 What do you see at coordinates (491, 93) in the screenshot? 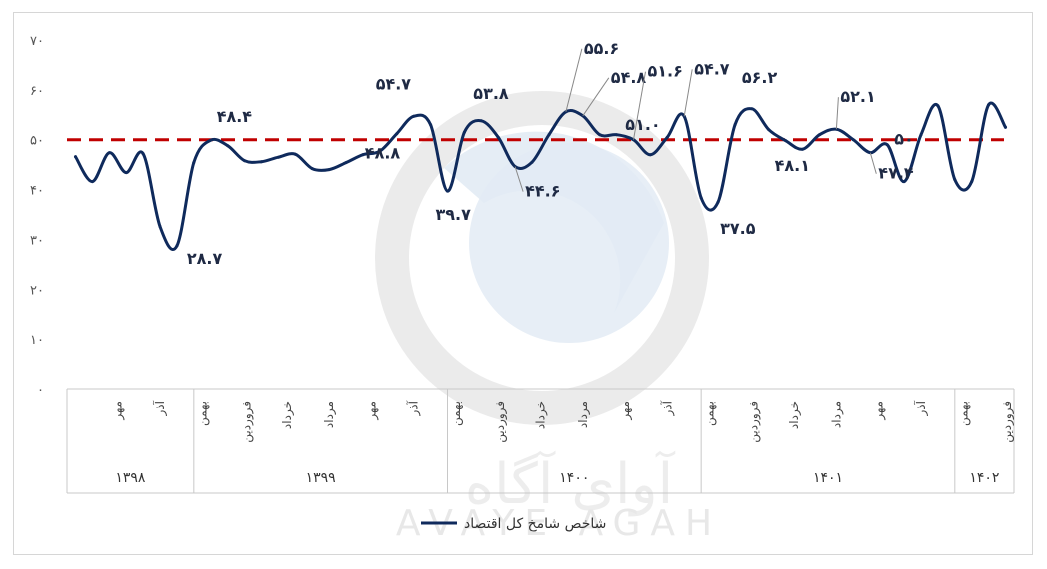
I see `data-label: ۵۳.۸` at bounding box center [491, 93].